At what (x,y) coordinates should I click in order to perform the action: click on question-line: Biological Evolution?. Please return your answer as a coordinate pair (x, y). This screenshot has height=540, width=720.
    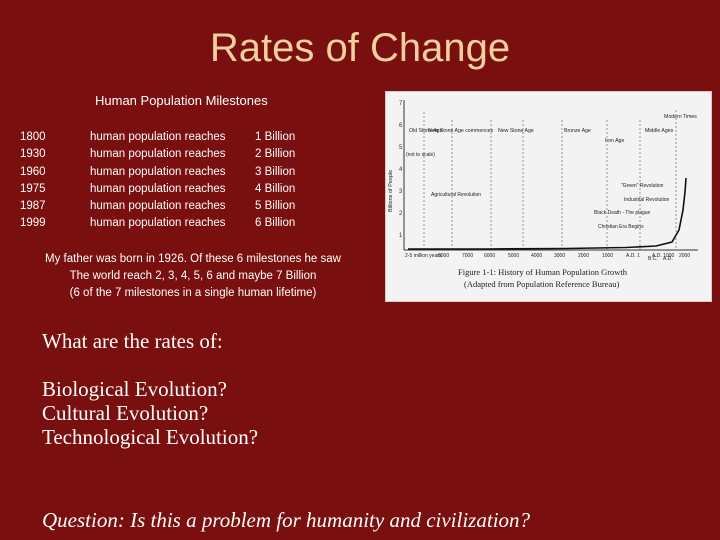
    Looking at the image, I should click on (134, 389).